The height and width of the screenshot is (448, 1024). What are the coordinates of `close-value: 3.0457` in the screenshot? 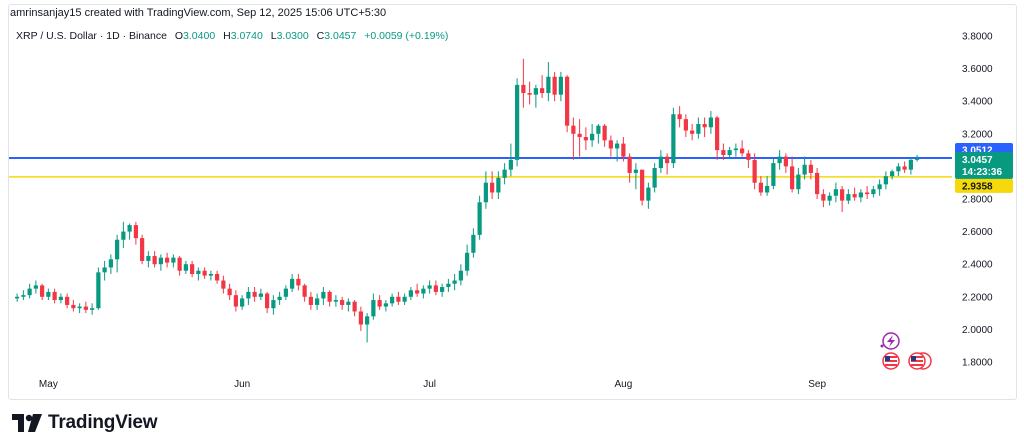 It's located at (340, 36).